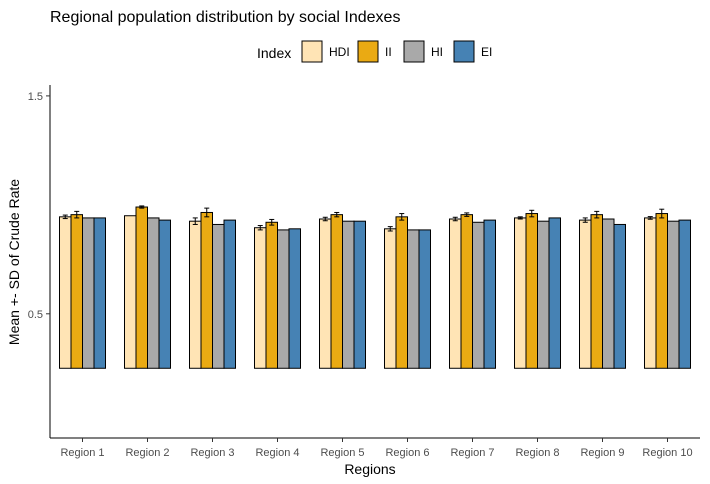 This screenshot has height=484, width=710. What do you see at coordinates (486, 52) in the screenshot?
I see `legend-label-ei: EI` at bounding box center [486, 52].